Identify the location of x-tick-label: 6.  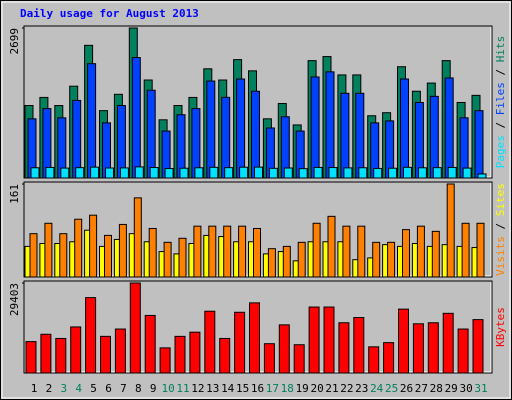
(108, 388).